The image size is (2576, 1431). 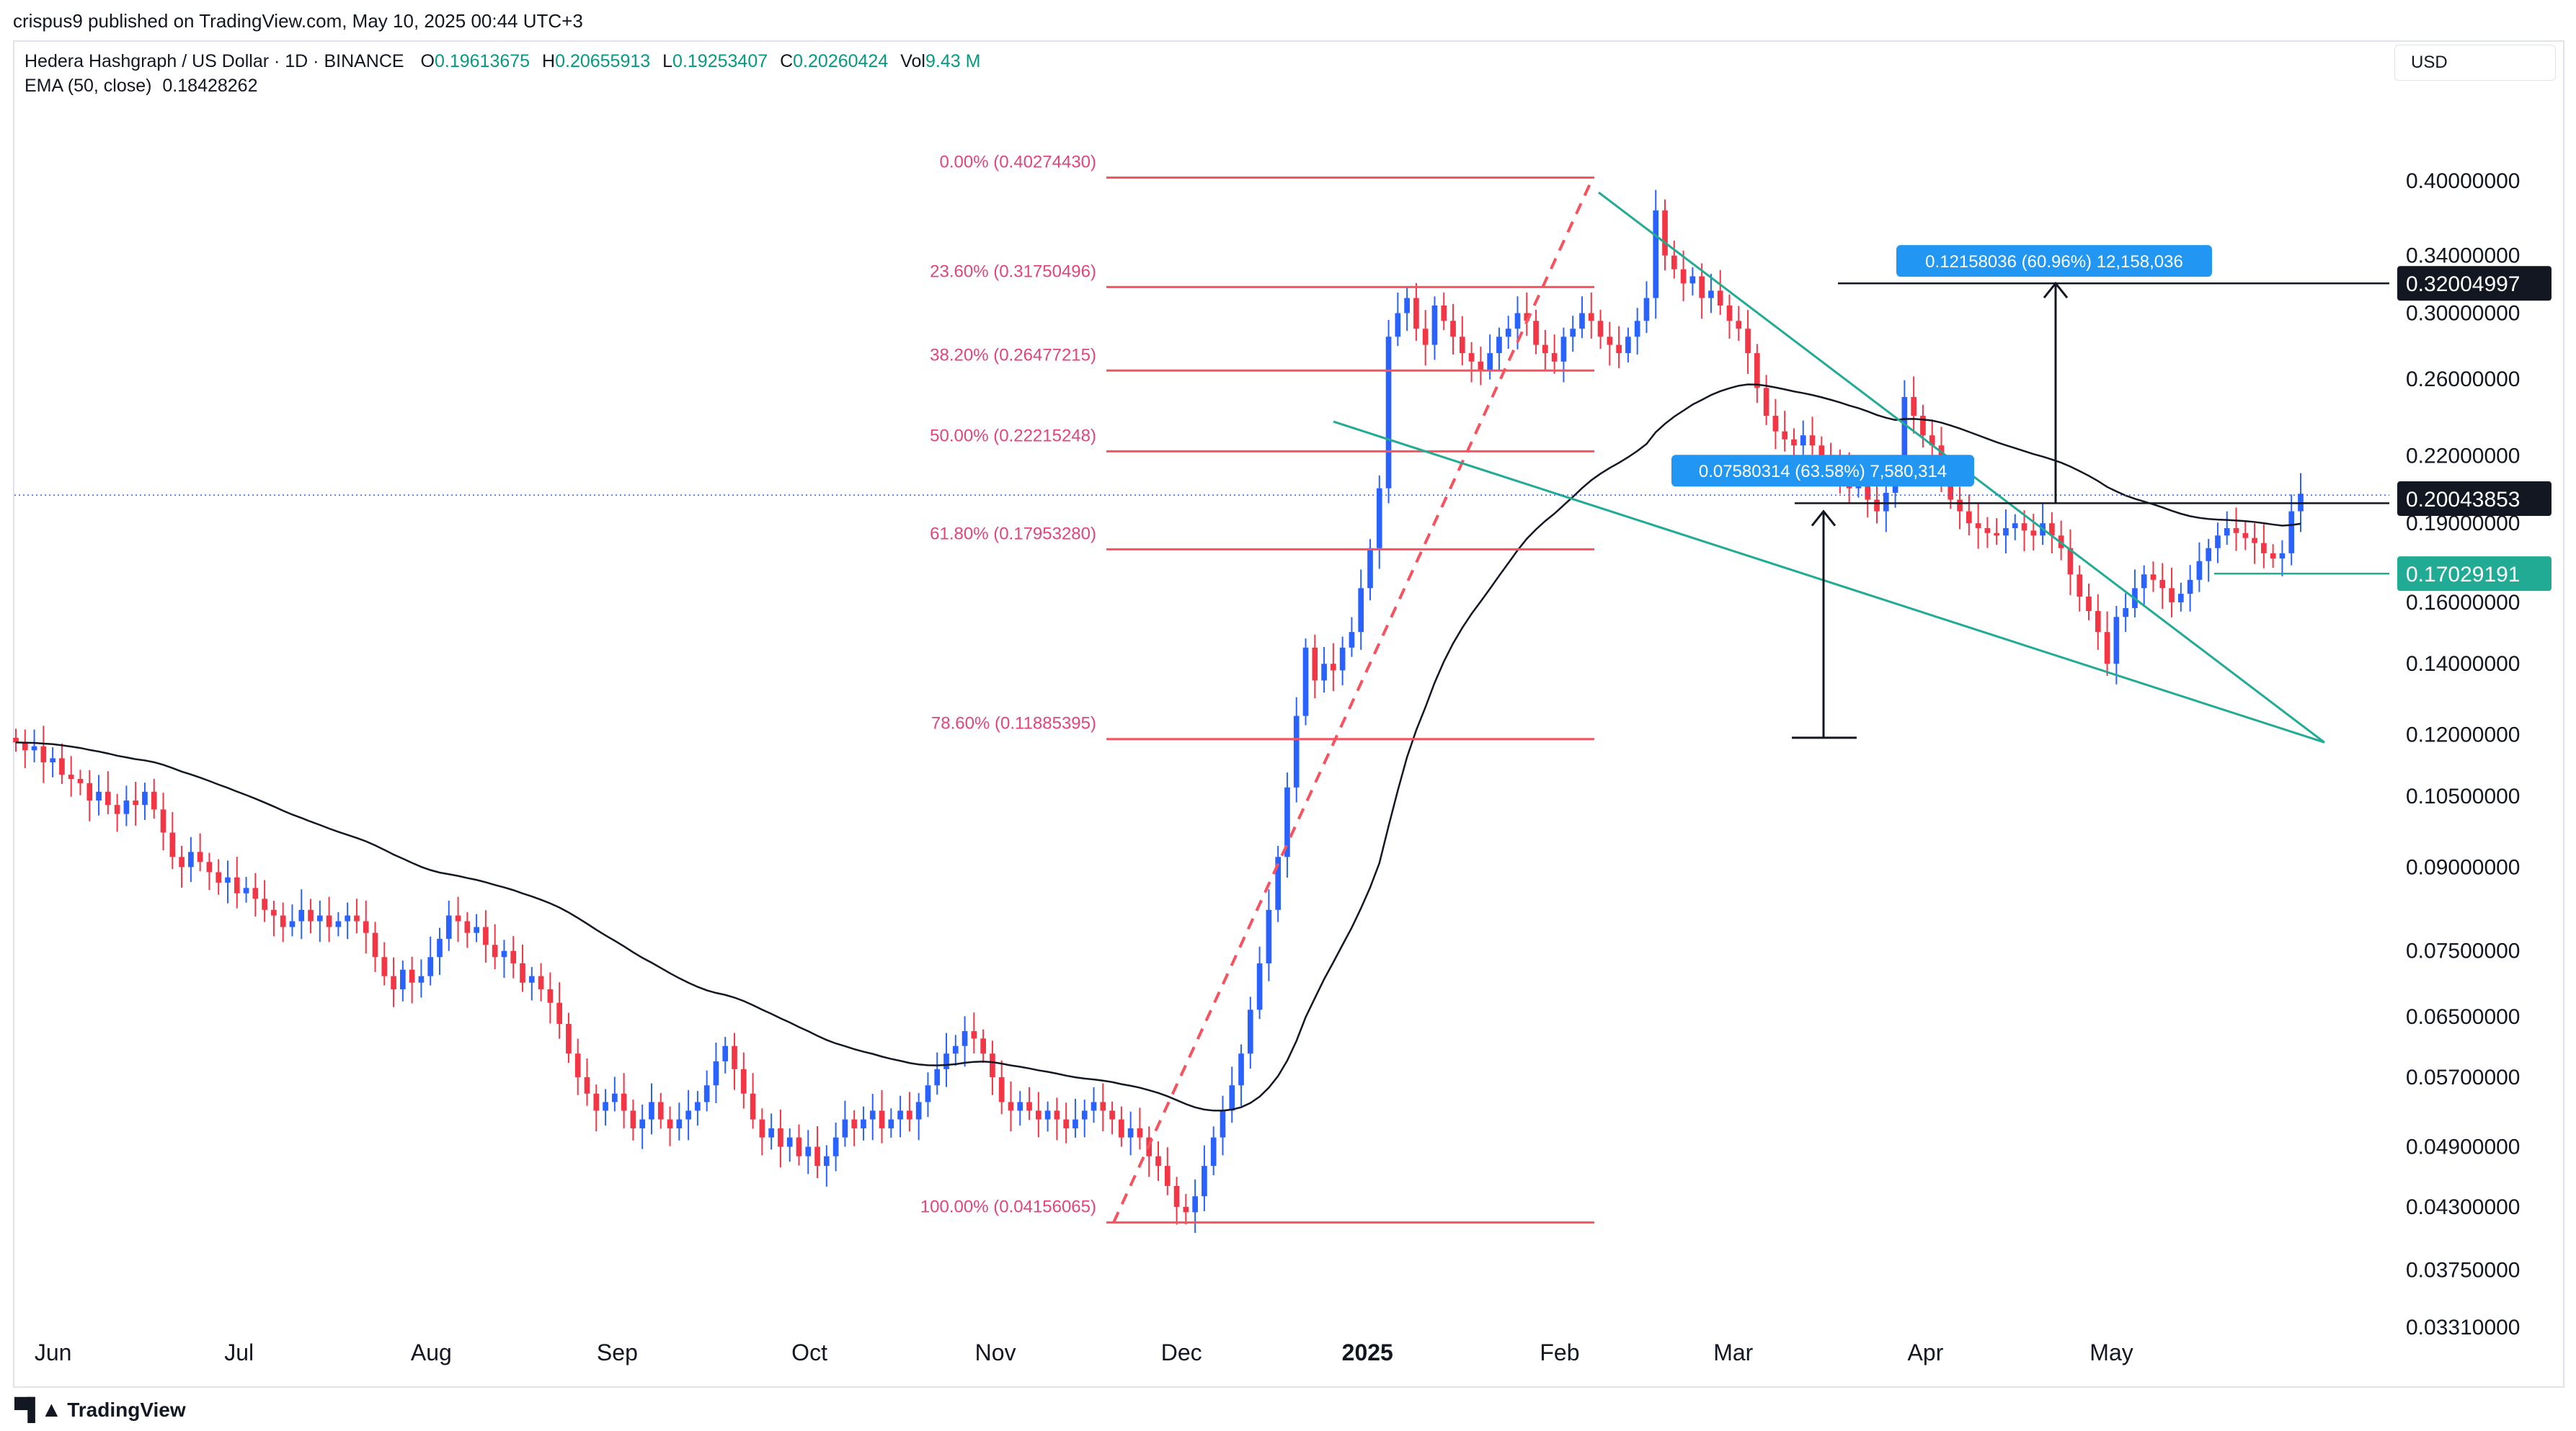 What do you see at coordinates (1013, 271) in the screenshot?
I see `fib-level-label: 23.60% (0.31750496)` at bounding box center [1013, 271].